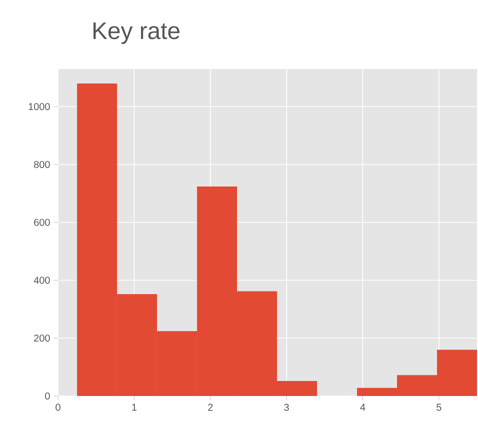  What do you see at coordinates (286, 407) in the screenshot?
I see `x-tick-label: 3` at bounding box center [286, 407].